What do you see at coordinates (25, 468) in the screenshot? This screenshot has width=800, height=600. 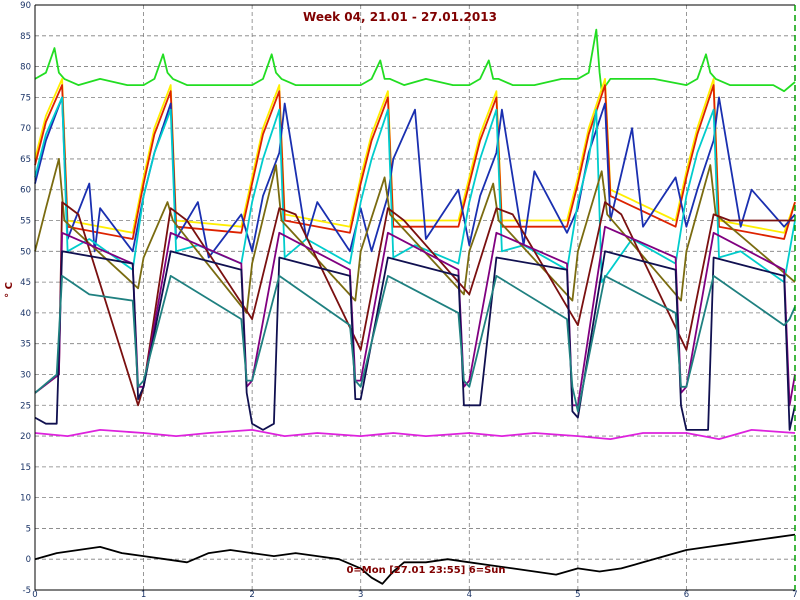 I see `y-tick-label: 15` at bounding box center [25, 468].